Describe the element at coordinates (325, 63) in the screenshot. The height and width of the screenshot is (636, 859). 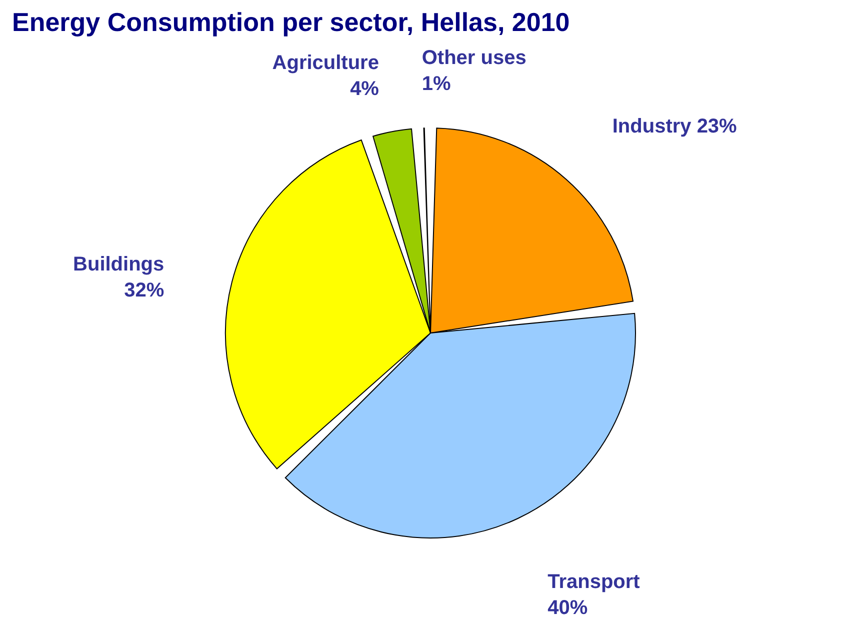
I see `slice-label: Agriculture` at that location.